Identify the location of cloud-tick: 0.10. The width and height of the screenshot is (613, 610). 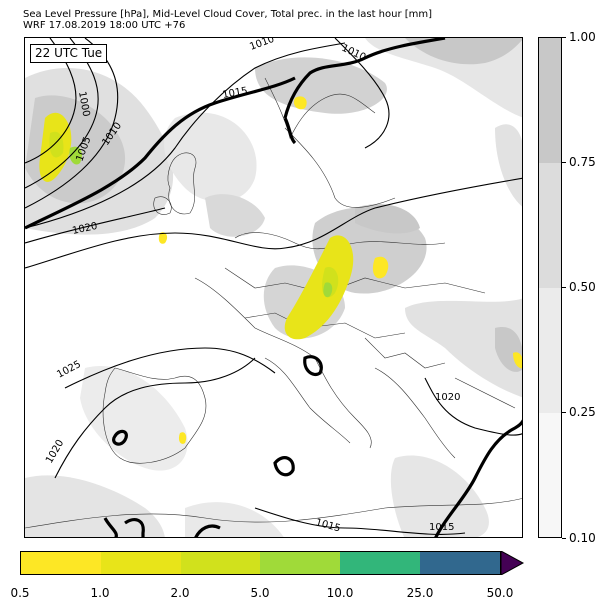
(579, 538).